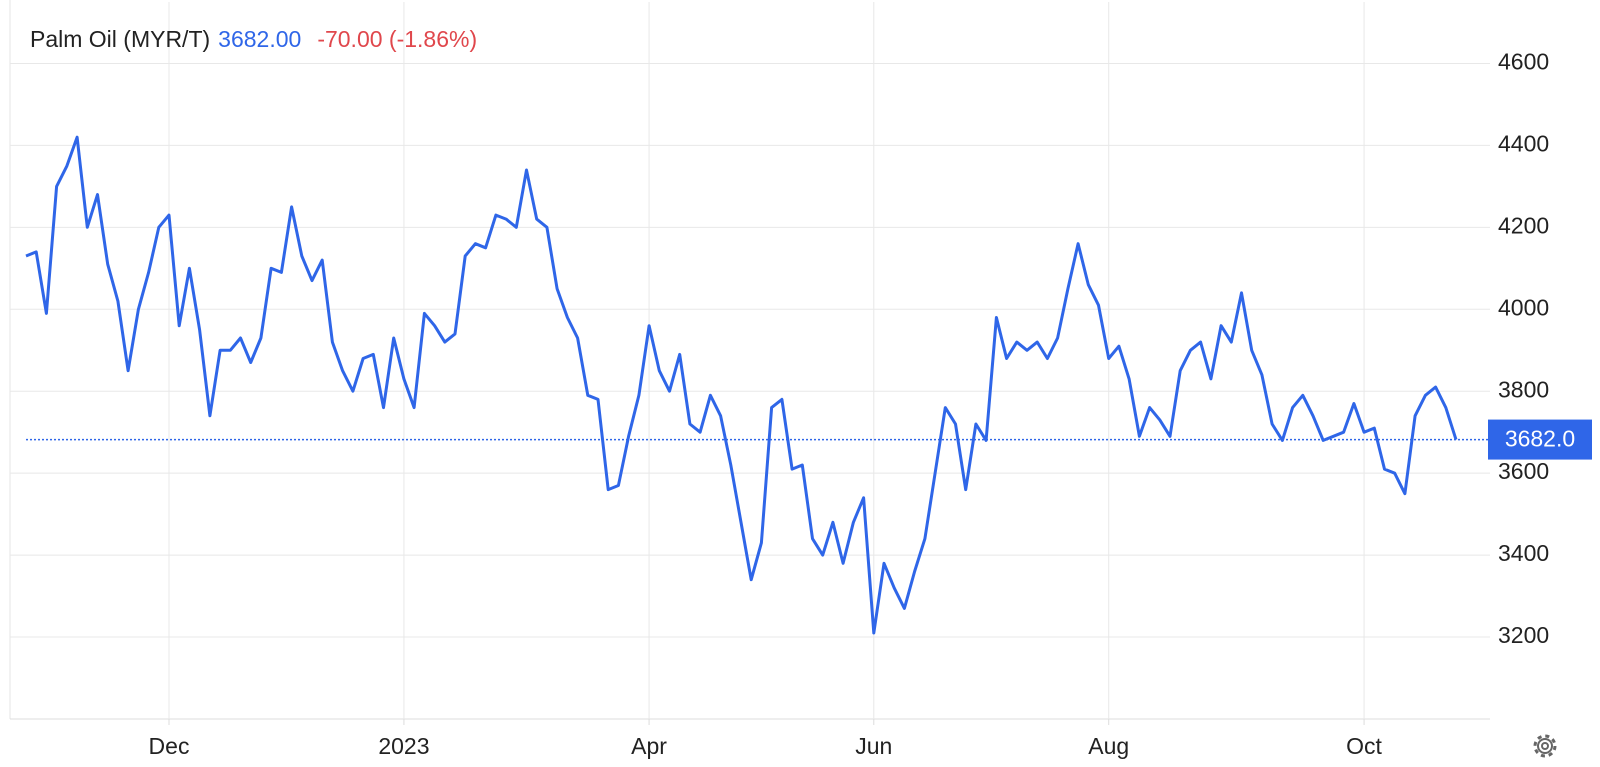 This screenshot has height=767, width=1600. What do you see at coordinates (649, 746) in the screenshot?
I see `x-tick-label: Apr` at bounding box center [649, 746].